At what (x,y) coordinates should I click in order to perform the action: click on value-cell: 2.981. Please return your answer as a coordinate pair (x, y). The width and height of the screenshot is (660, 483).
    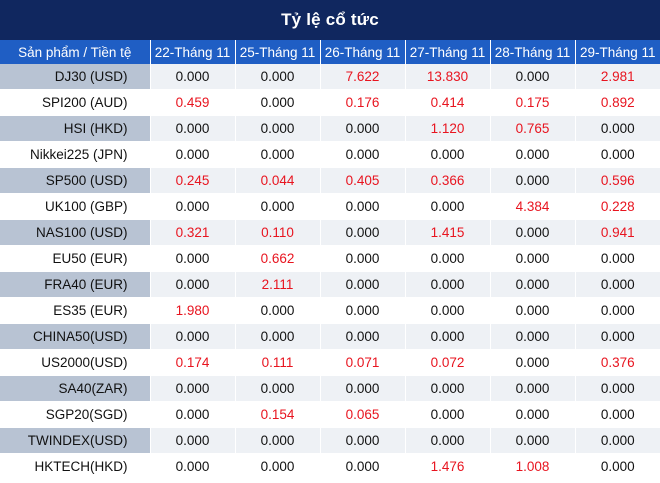
    Looking at the image, I should click on (617, 77).